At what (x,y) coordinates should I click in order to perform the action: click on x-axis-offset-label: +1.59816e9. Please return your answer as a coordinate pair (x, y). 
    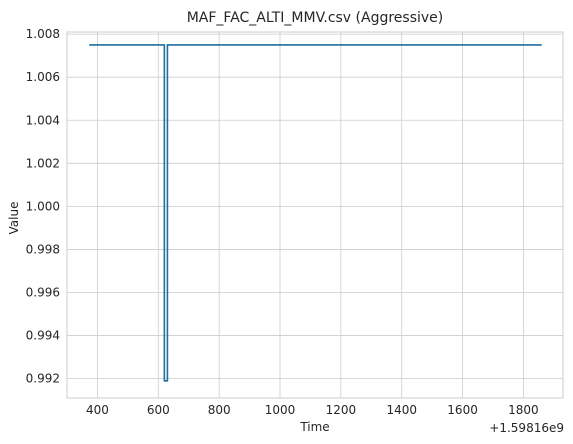
    Looking at the image, I should click on (526, 428).